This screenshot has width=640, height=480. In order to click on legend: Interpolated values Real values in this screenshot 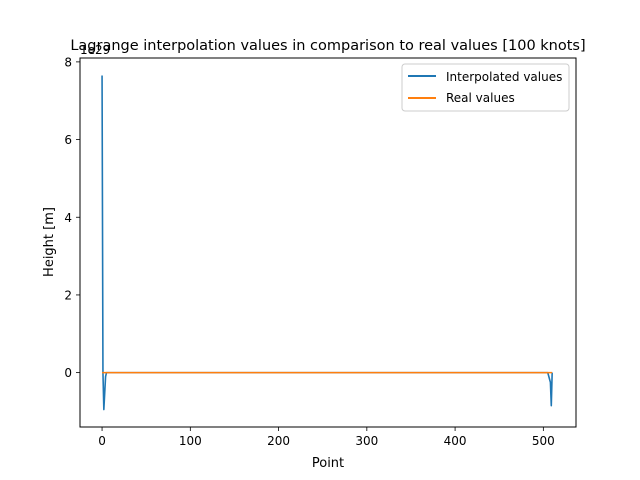, I will do `click(485, 87)`.